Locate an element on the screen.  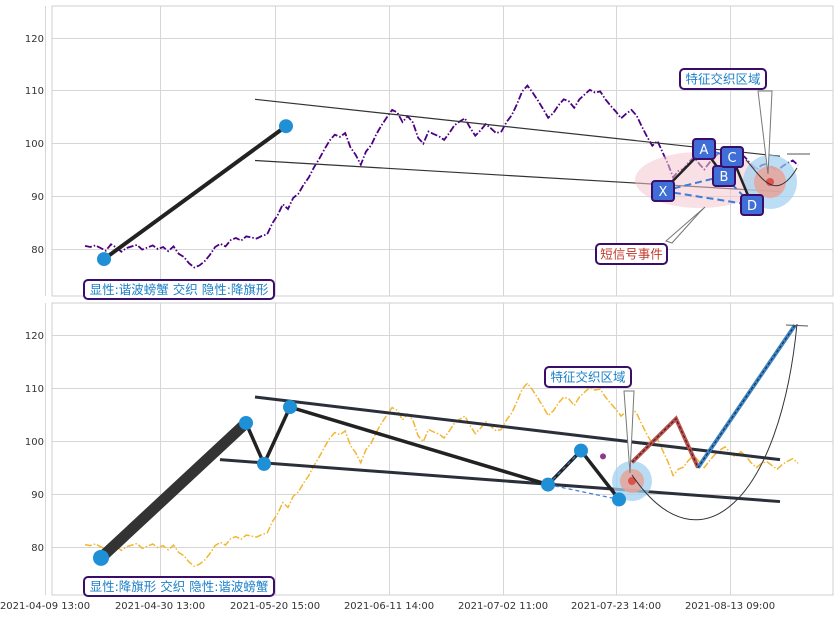
harmonic-point-label: C is located at coordinates (731, 158).